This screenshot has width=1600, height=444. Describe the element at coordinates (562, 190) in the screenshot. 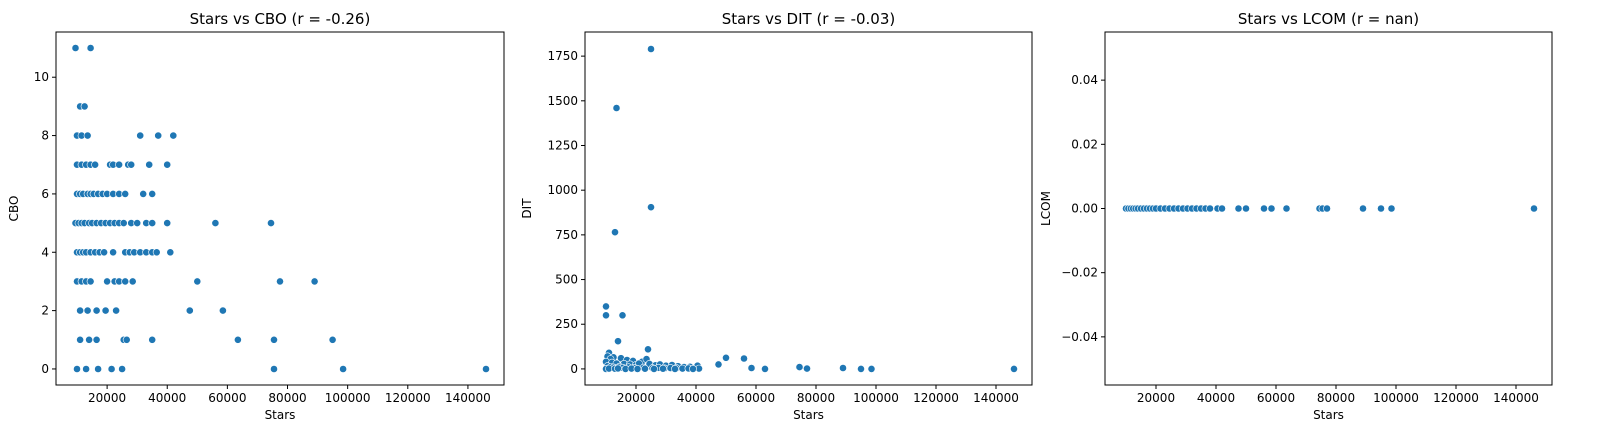

I see `y-tick-label: 1000` at that location.